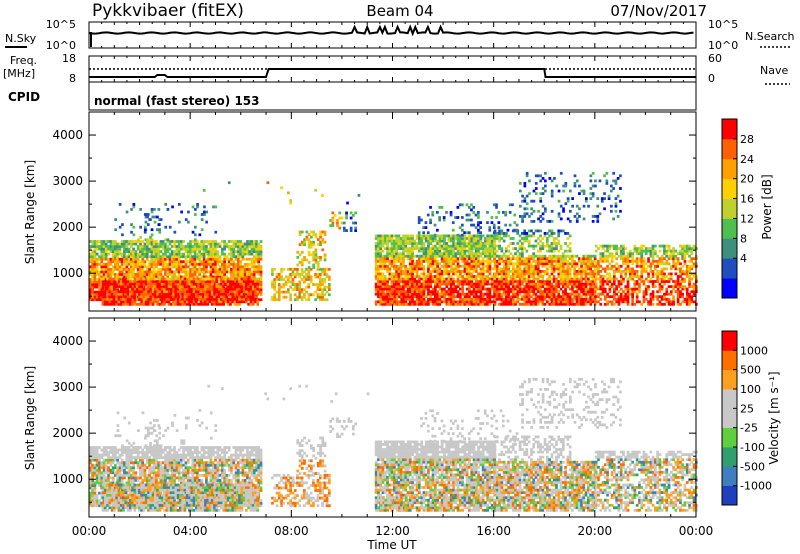 The image size is (800, 554). I want to click on nave-label: Nave, so click(774, 70).